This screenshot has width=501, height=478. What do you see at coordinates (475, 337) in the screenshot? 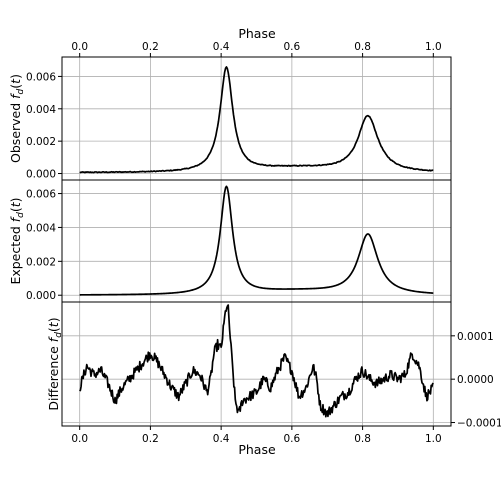
I see `y-tick-label: 0.0001` at bounding box center [475, 337].